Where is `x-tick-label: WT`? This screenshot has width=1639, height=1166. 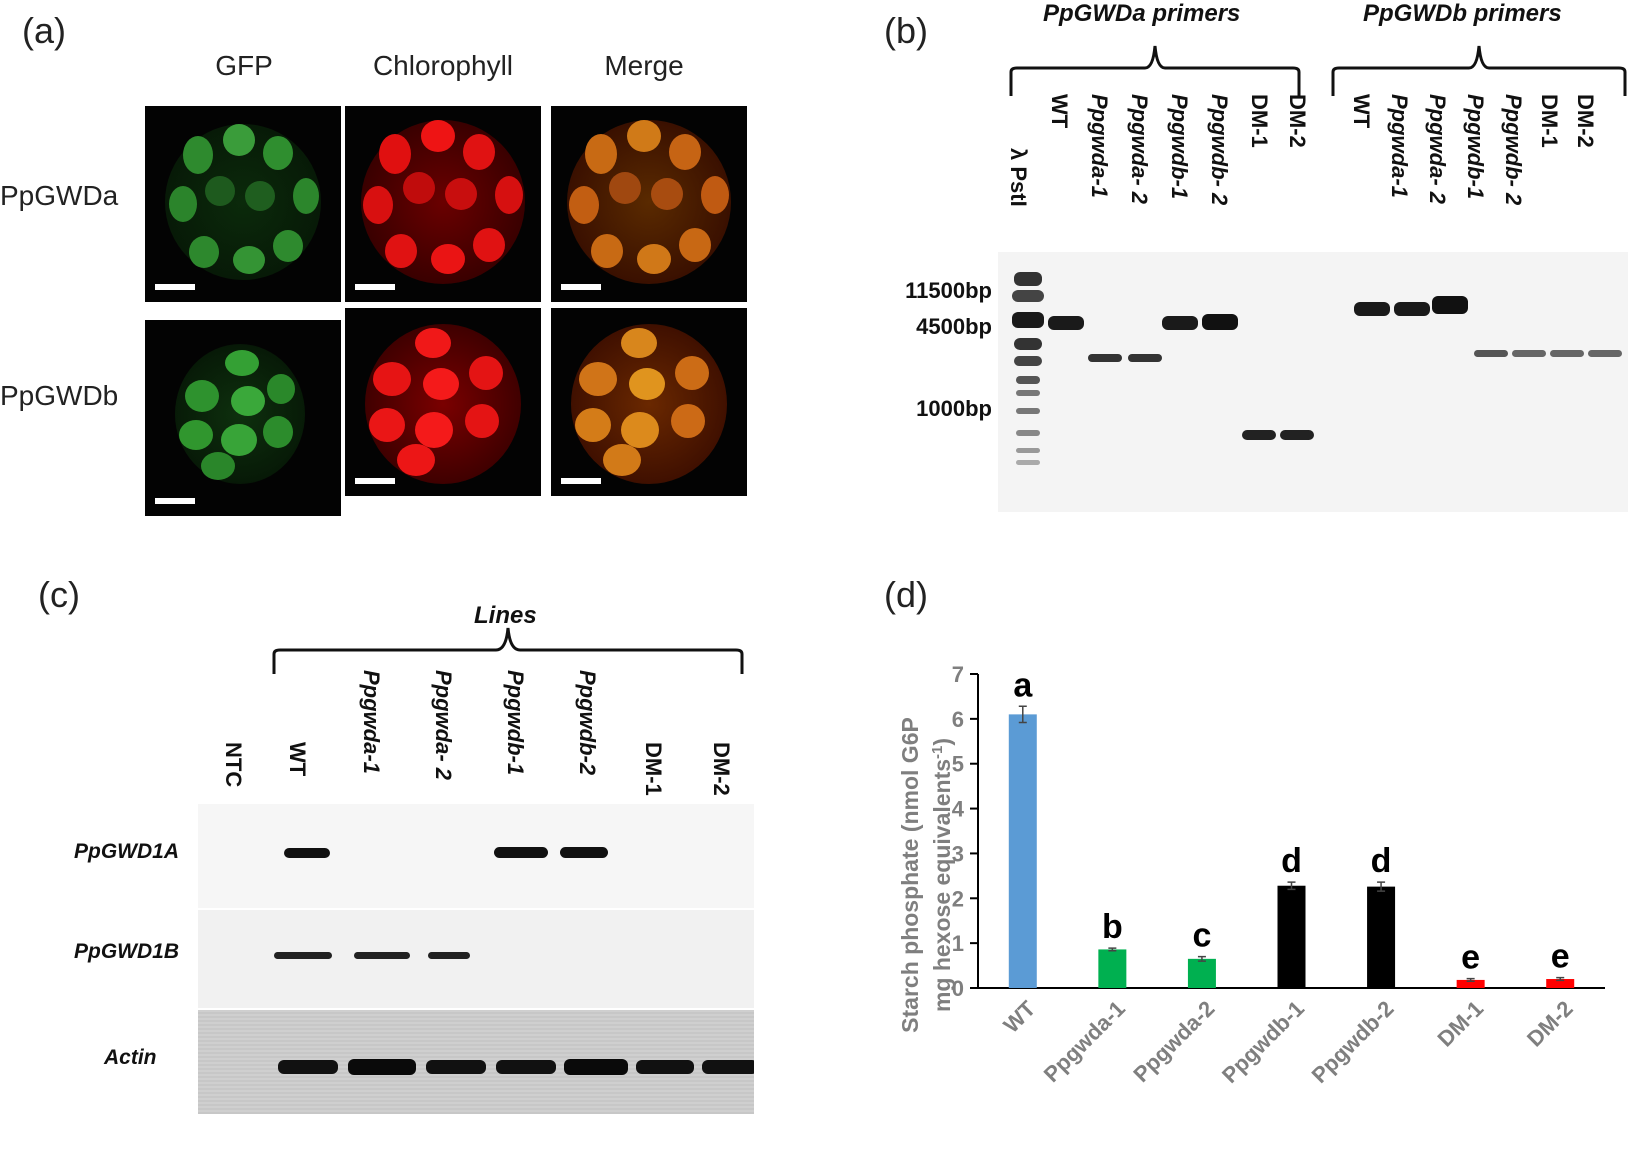 x-tick-label: WT is located at coordinates (1019, 1016).